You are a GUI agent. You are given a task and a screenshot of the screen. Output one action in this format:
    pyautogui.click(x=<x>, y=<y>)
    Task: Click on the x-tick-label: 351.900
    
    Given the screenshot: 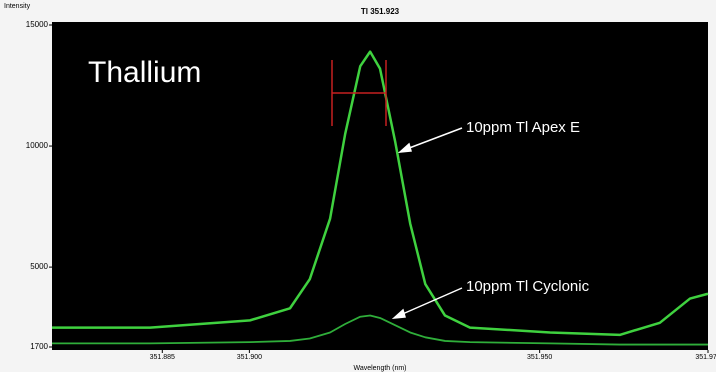 What is the action you would take?
    pyautogui.click(x=249, y=357)
    